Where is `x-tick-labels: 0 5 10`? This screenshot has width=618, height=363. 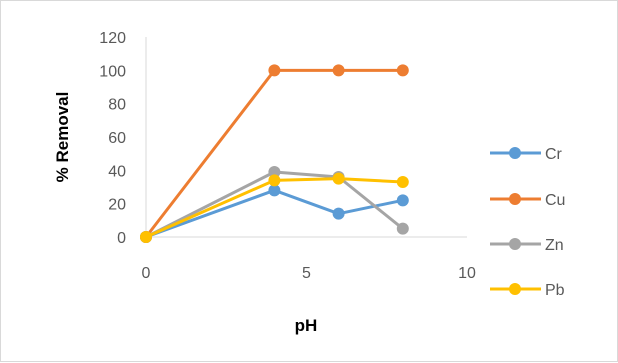 x-tick-labels: 0 5 10 is located at coordinates (309, 273).